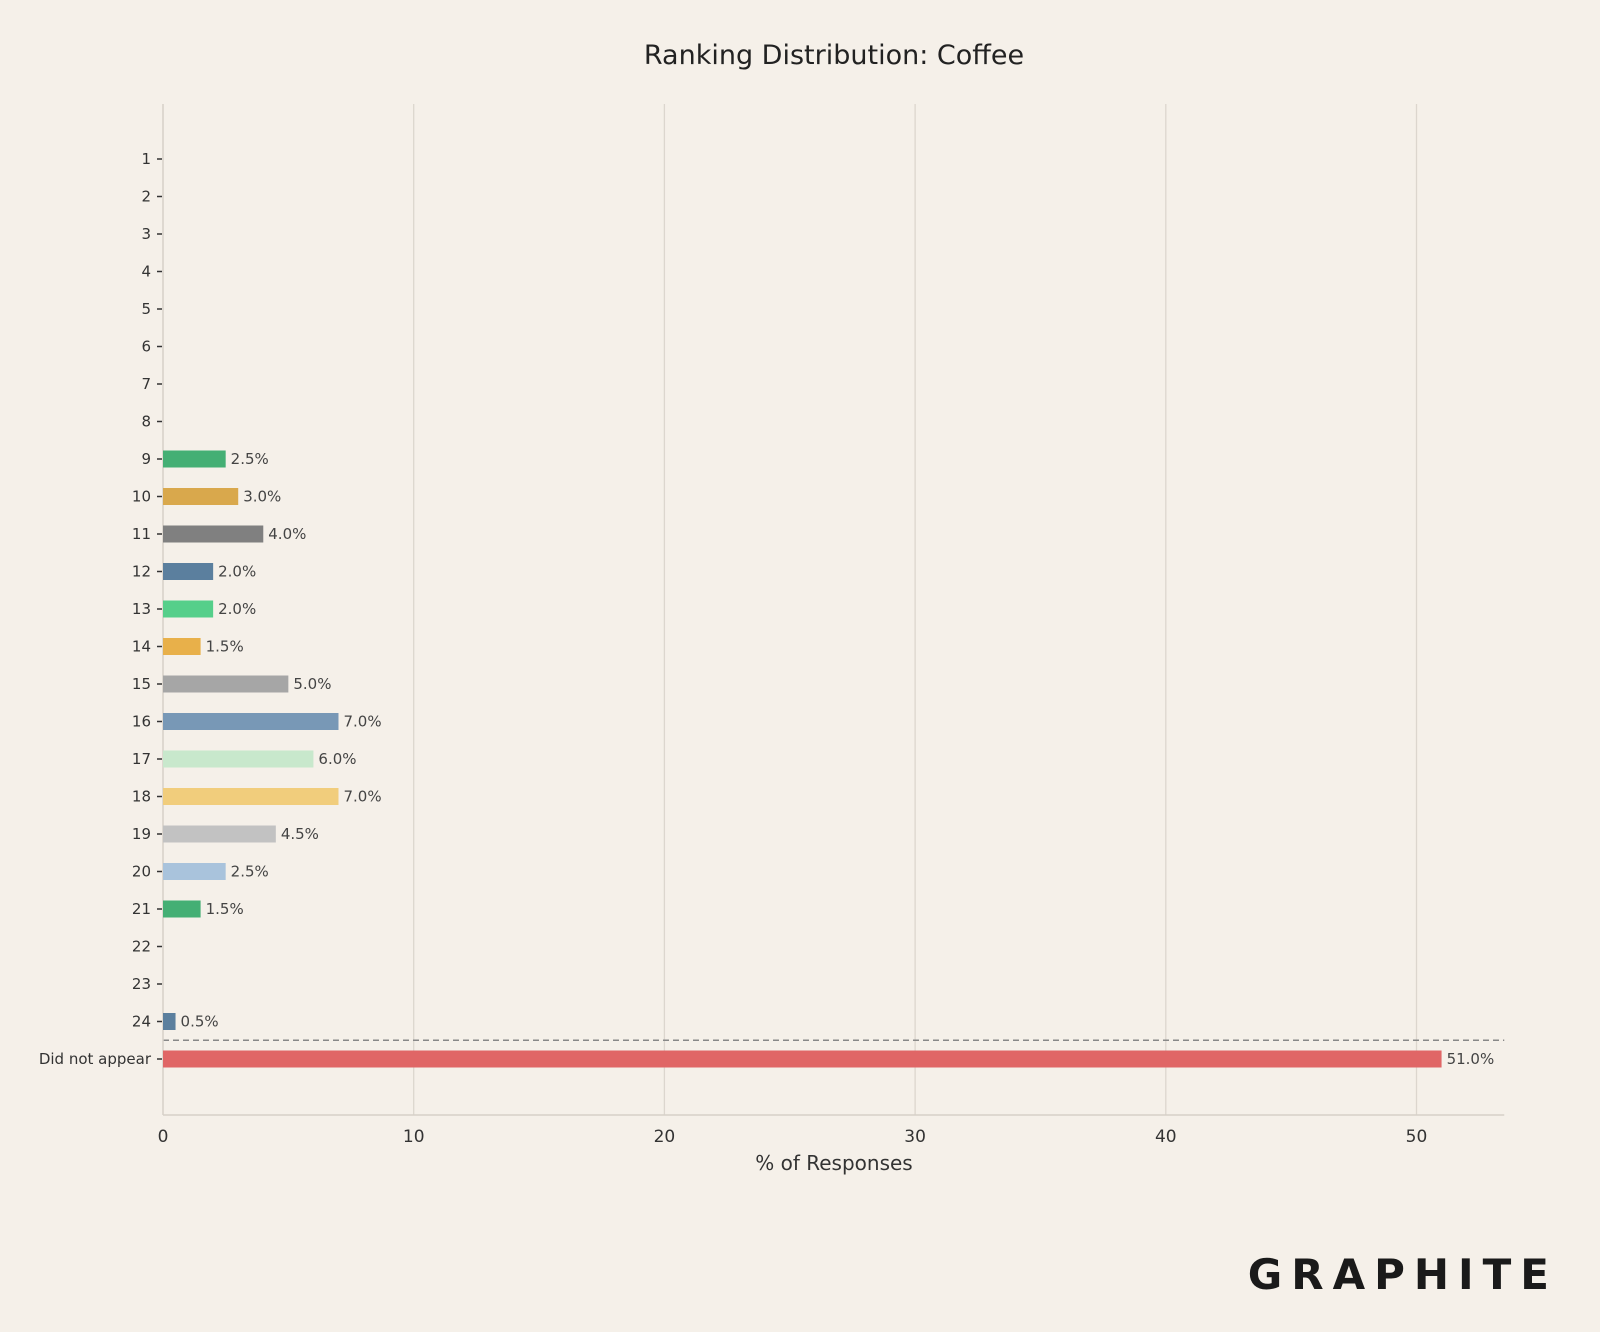 This screenshot has width=1600, height=1332. I want to click on y-tick-label: 1, so click(146, 159).